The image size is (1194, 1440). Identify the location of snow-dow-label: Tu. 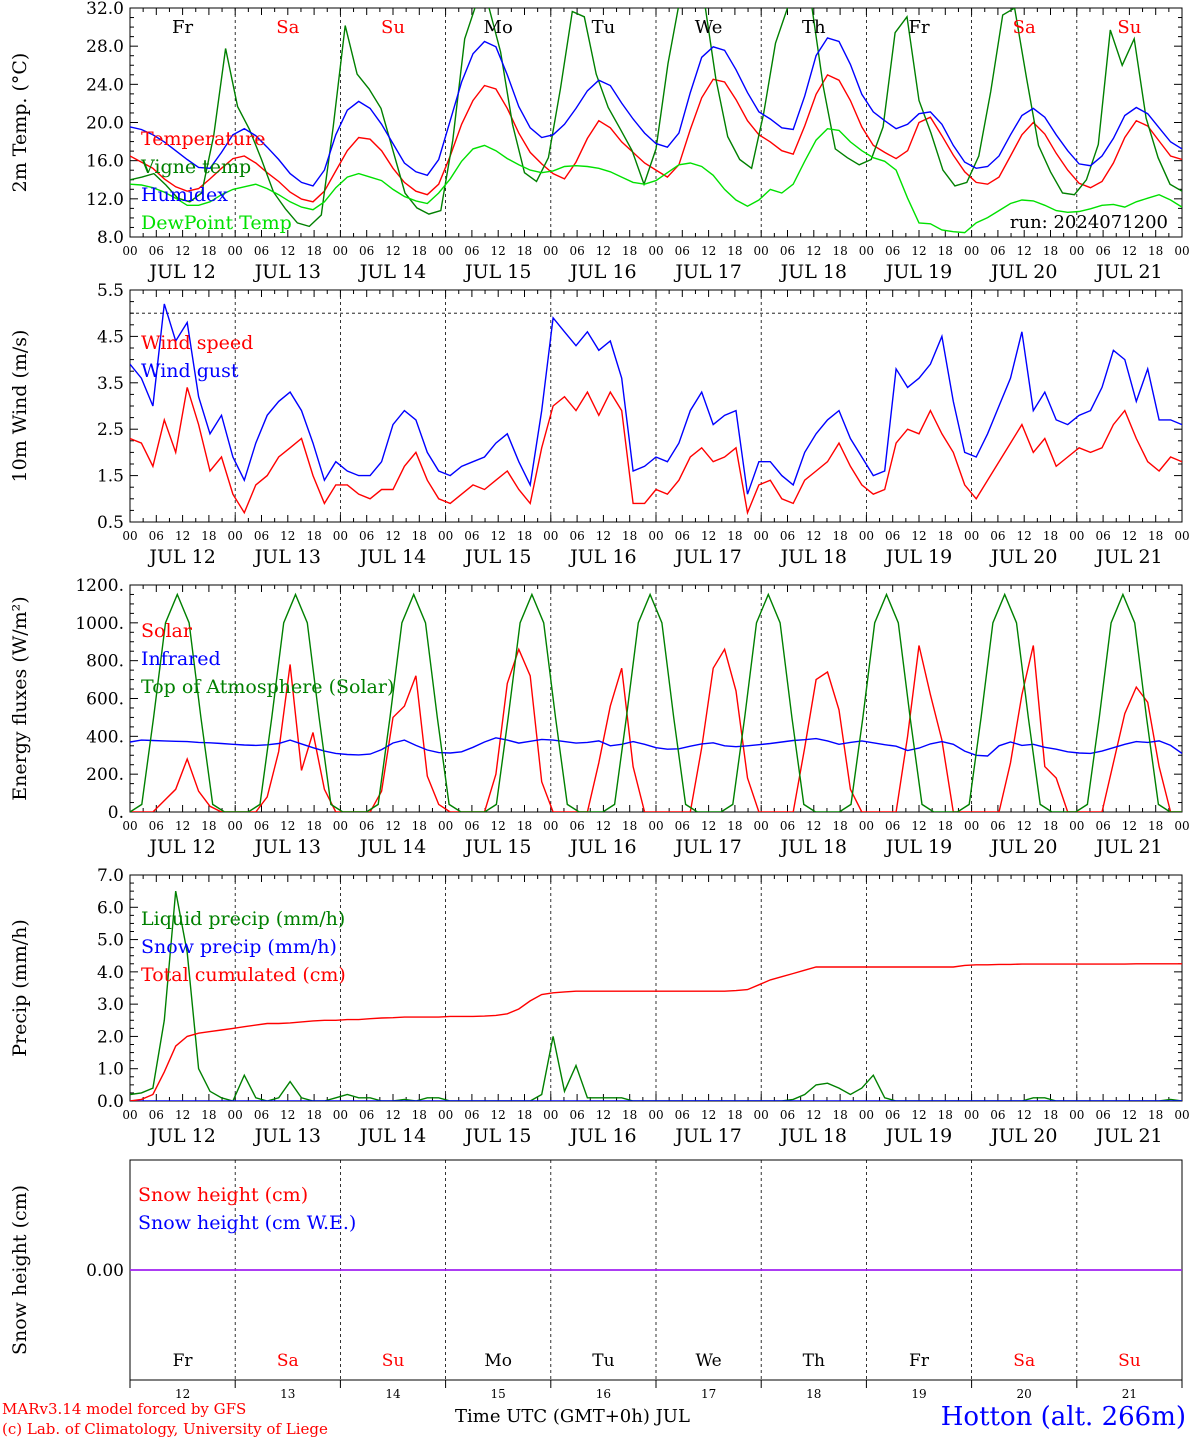
(603, 1361).